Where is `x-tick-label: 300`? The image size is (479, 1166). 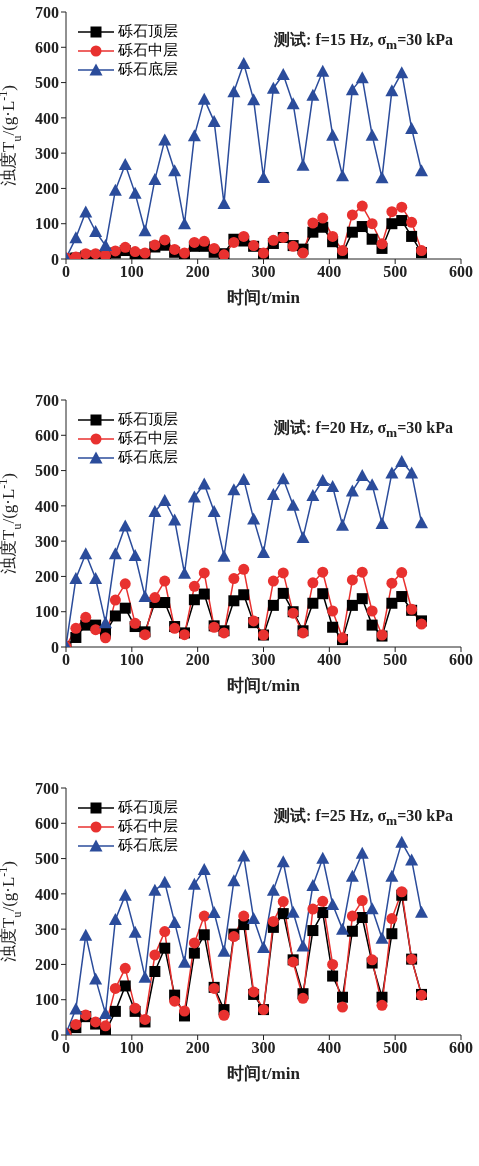 x-tick-label: 300 is located at coordinates (263, 660).